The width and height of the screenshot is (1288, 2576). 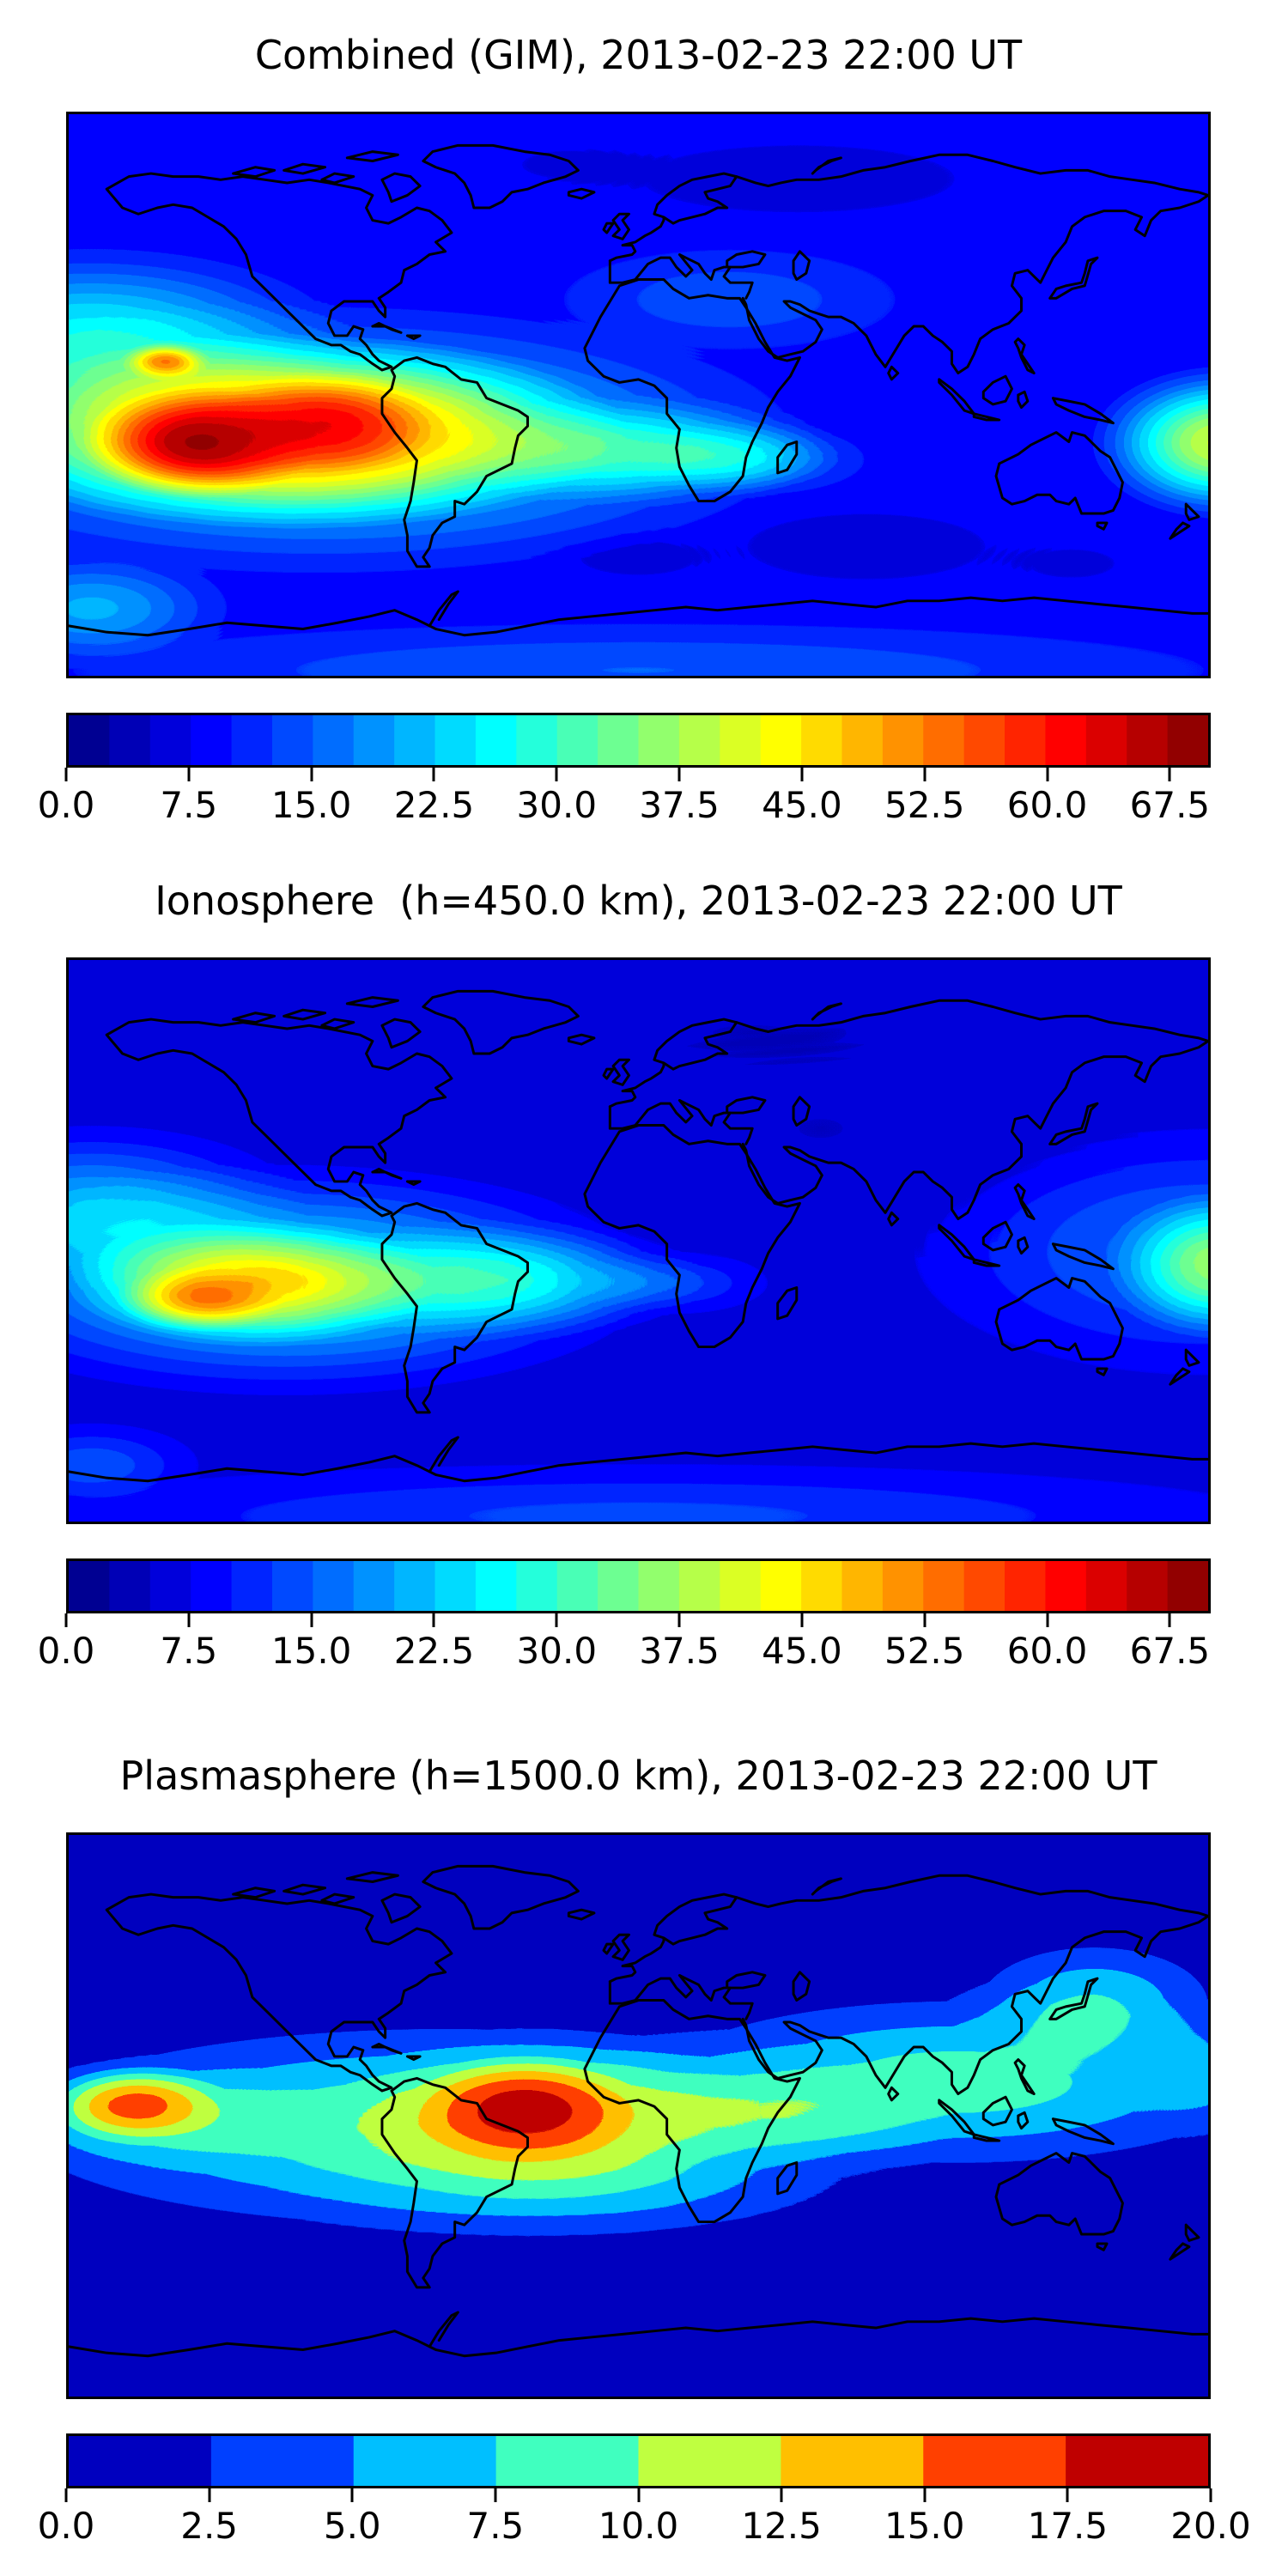 I want to click on colorbar-tick-label: 12.5, so click(x=781, y=2526).